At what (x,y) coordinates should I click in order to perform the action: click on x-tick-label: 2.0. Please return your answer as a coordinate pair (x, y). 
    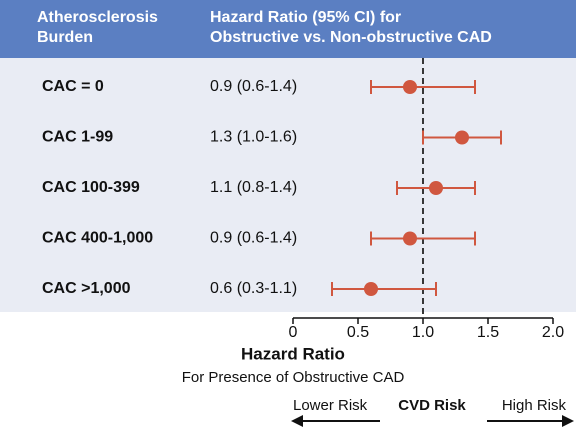
    Looking at the image, I should click on (553, 332).